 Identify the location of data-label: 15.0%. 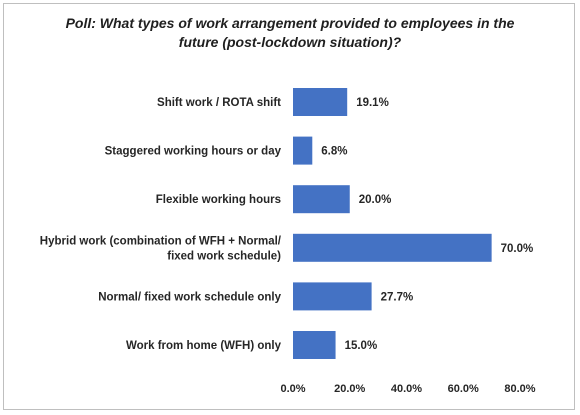
(361, 346).